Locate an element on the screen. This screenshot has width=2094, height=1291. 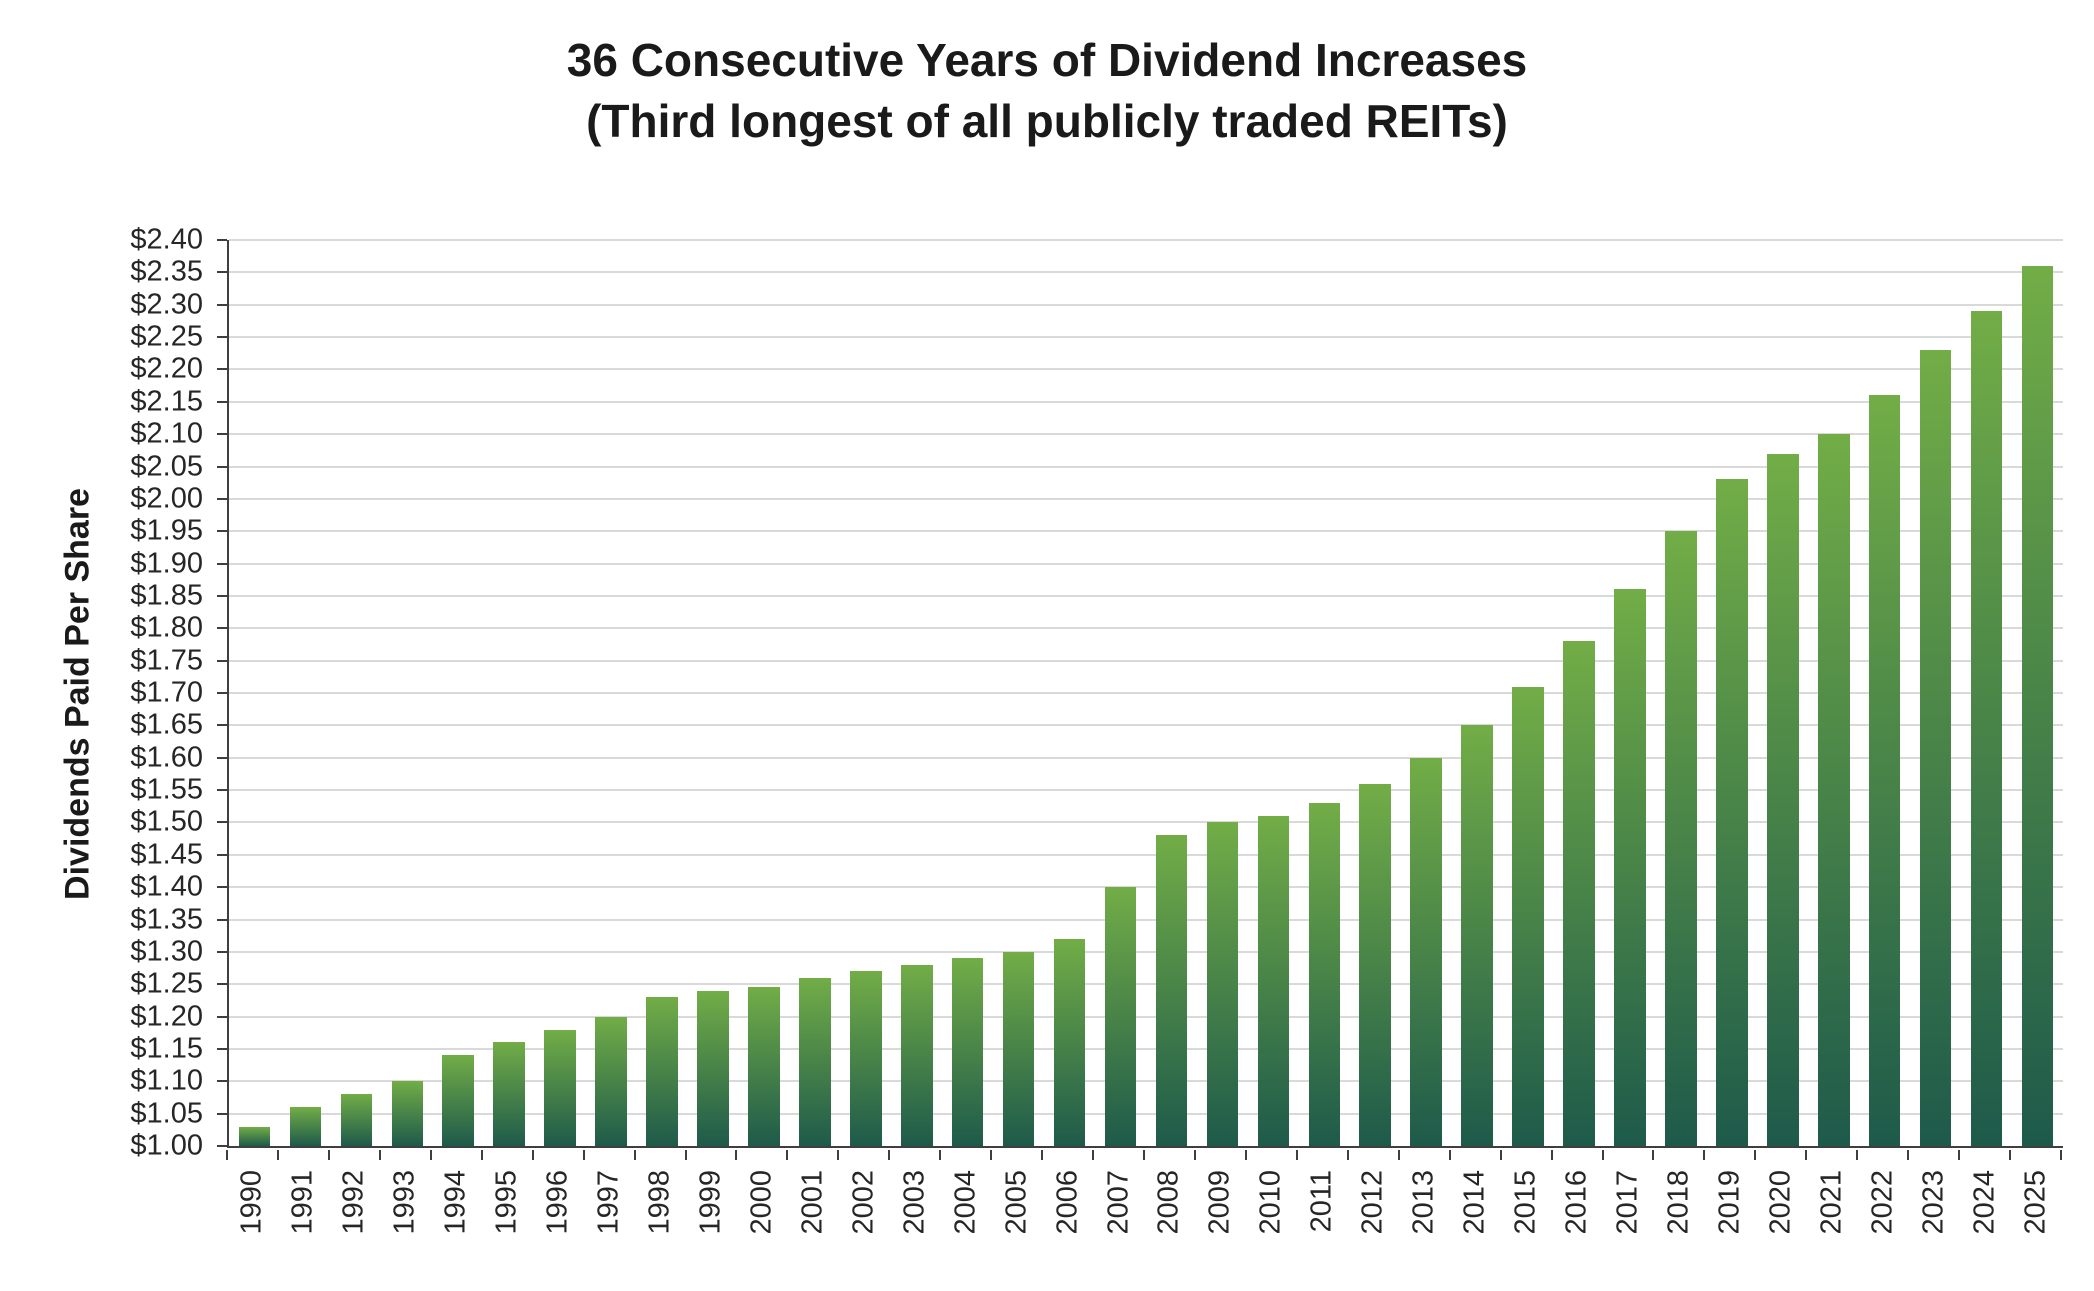
x-tick-label: 2012 is located at coordinates (1372, 1202).